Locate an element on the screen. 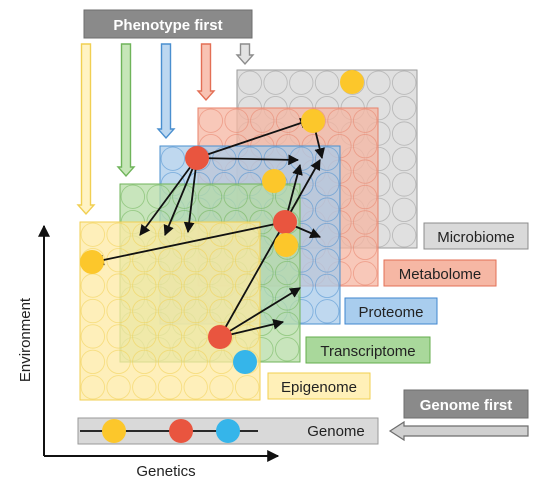  environment-axis-label: Environment is located at coordinates (25, 339).